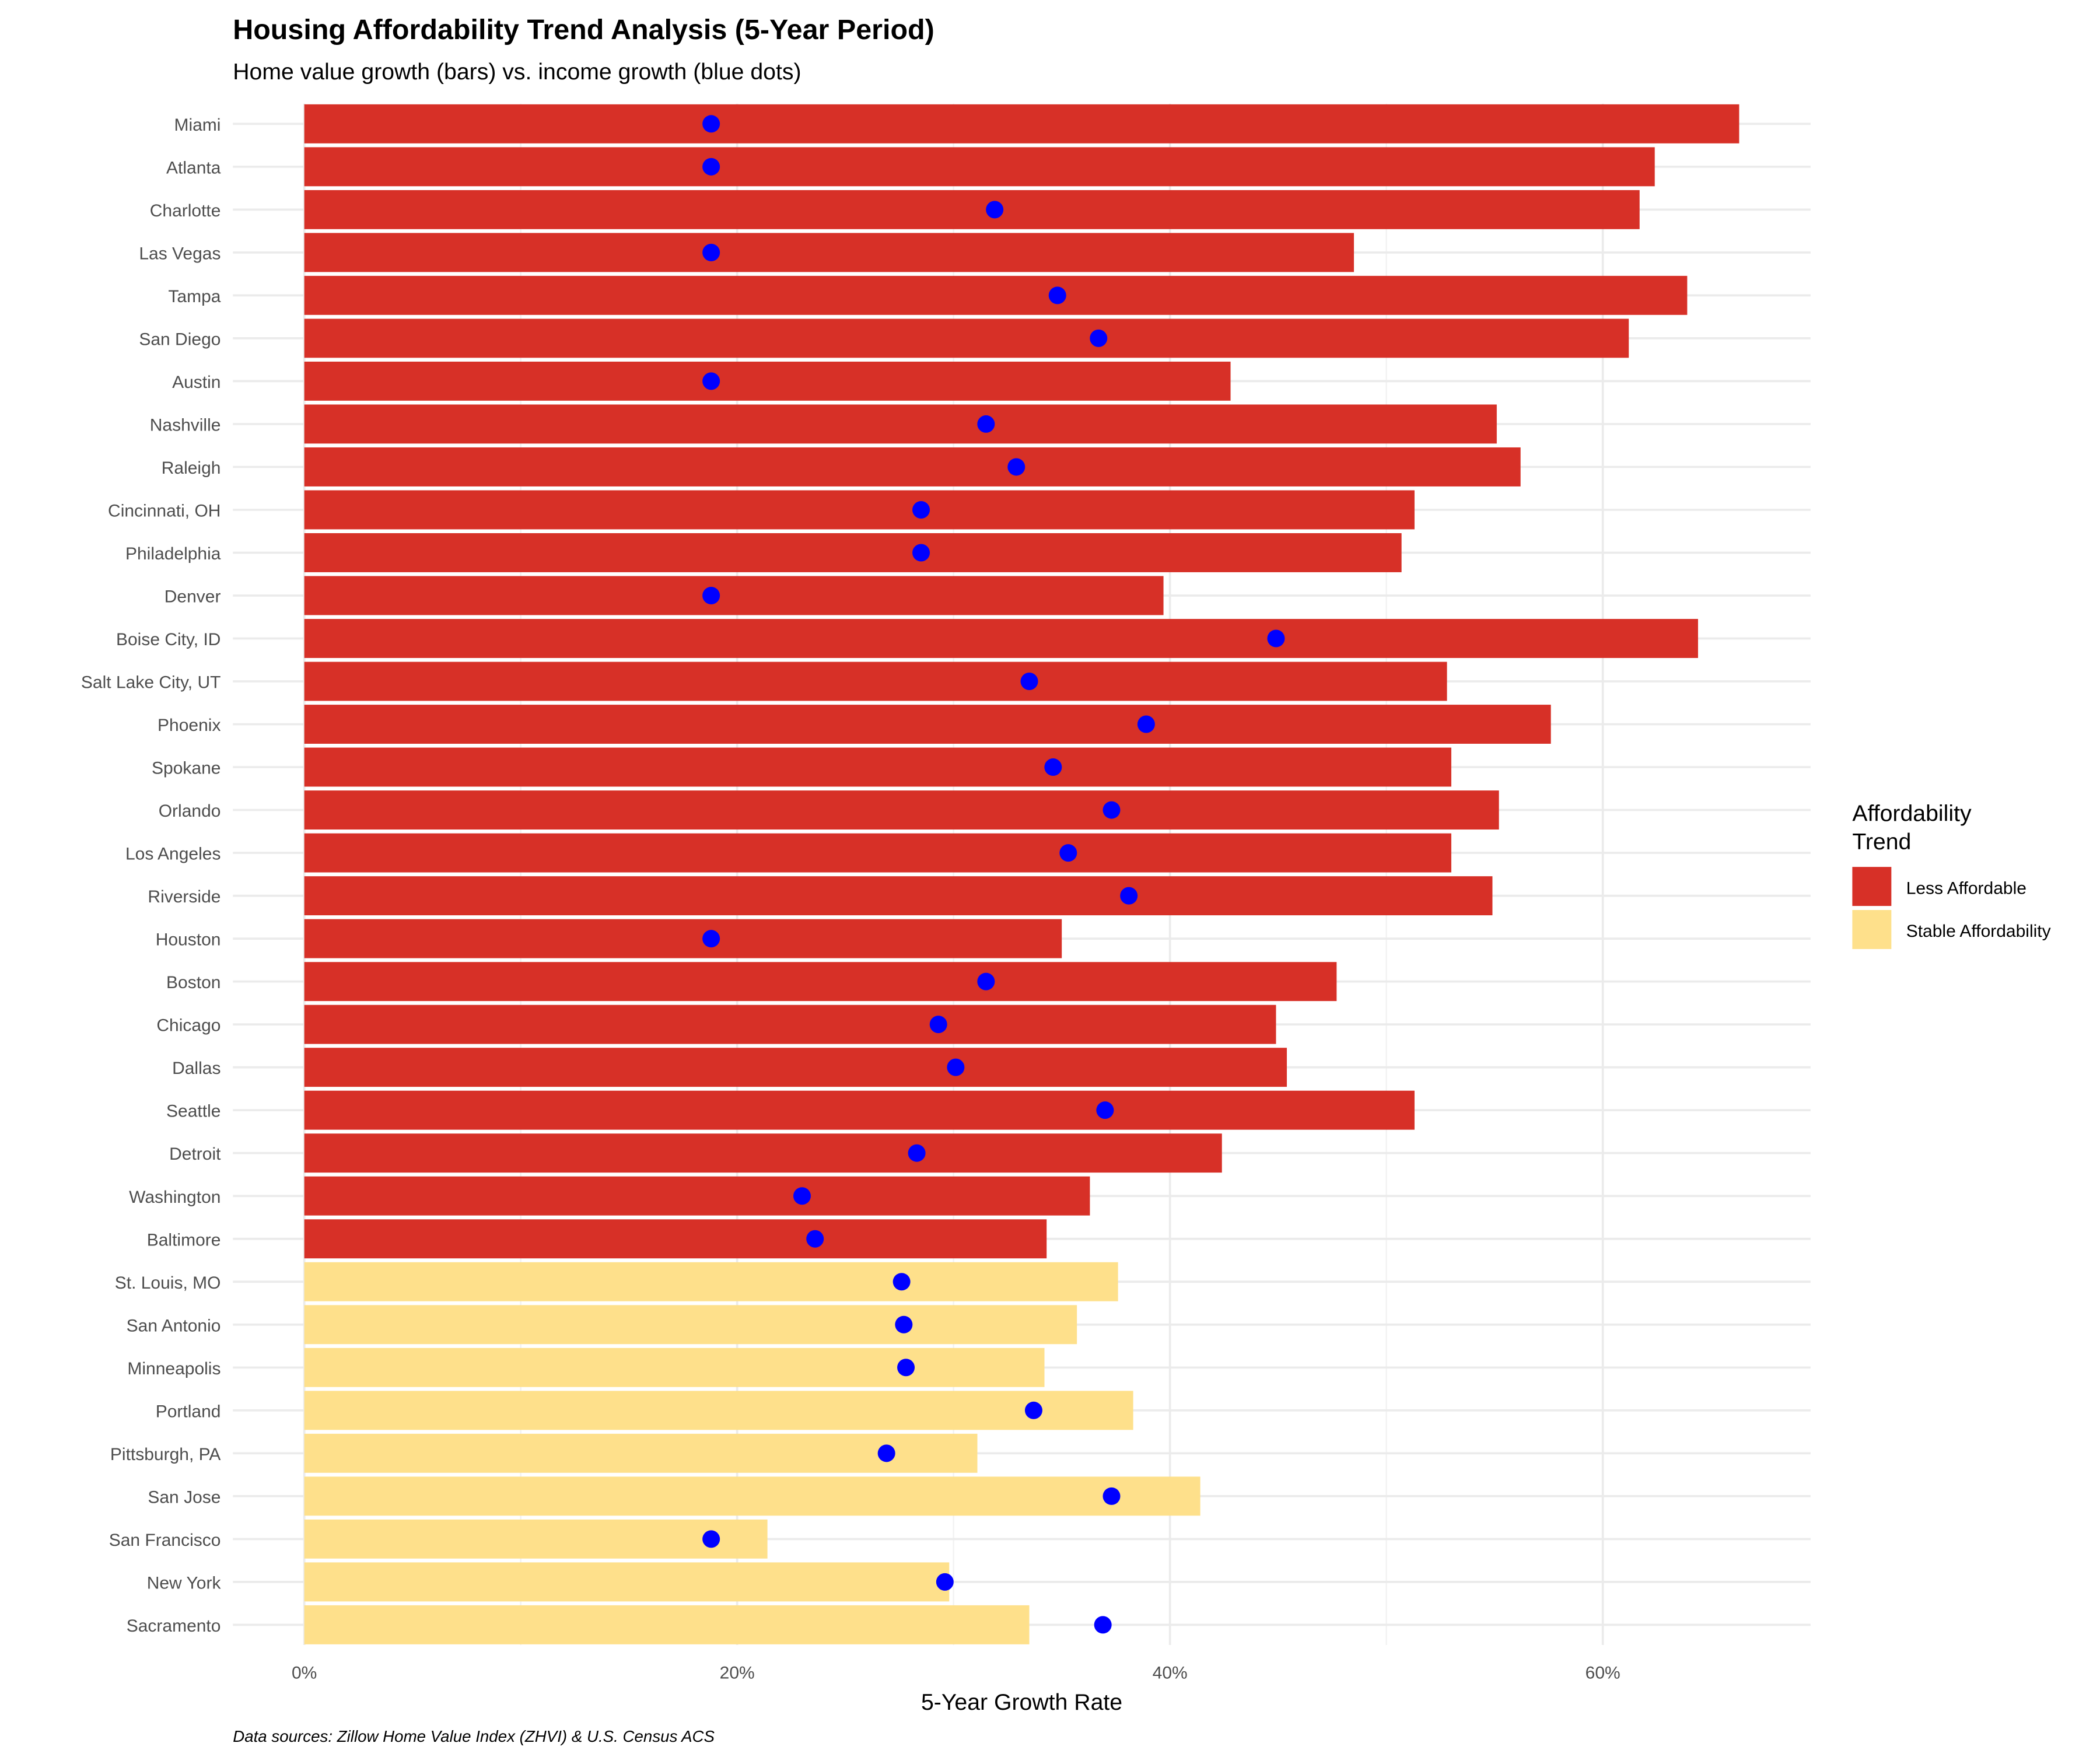 Image resolution: width=2100 pixels, height=1750 pixels. Describe the element at coordinates (1170, 1673) in the screenshot. I see `x-tick-label: 40%` at that location.